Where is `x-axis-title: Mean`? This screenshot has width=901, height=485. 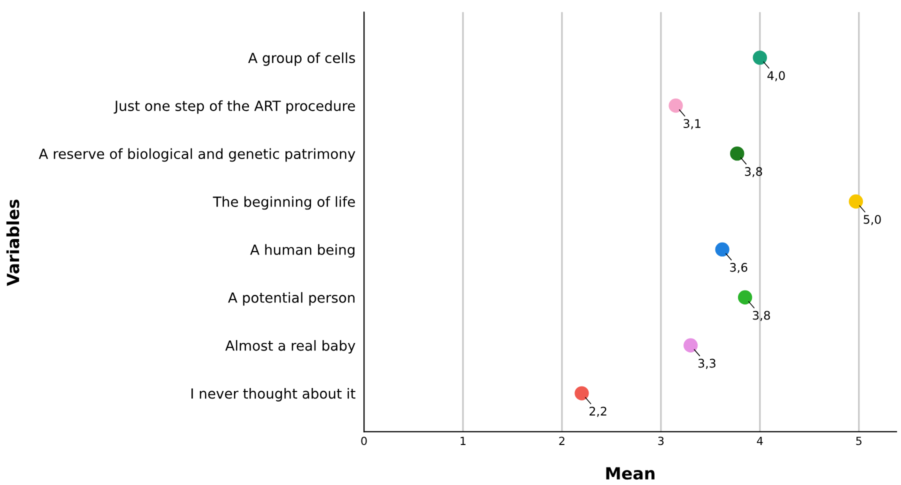 x-axis-title: Mean is located at coordinates (630, 473).